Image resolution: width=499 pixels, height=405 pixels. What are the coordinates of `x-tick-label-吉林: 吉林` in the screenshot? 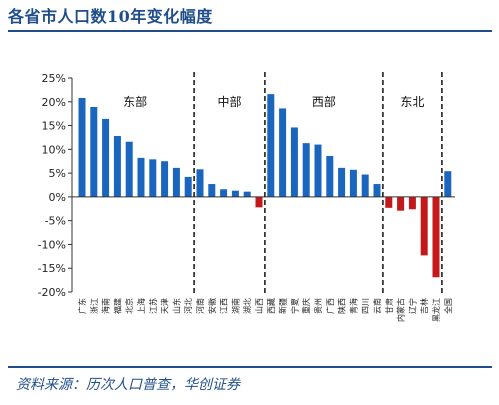 It's located at (424, 306).